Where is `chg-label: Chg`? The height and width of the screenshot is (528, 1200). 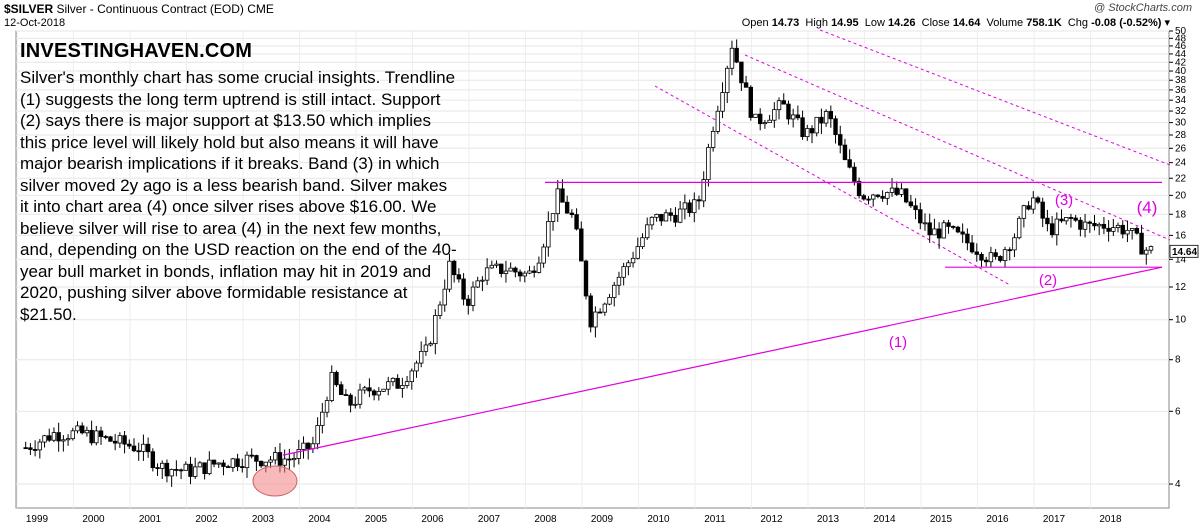 chg-label: Chg is located at coordinates (1078, 23).